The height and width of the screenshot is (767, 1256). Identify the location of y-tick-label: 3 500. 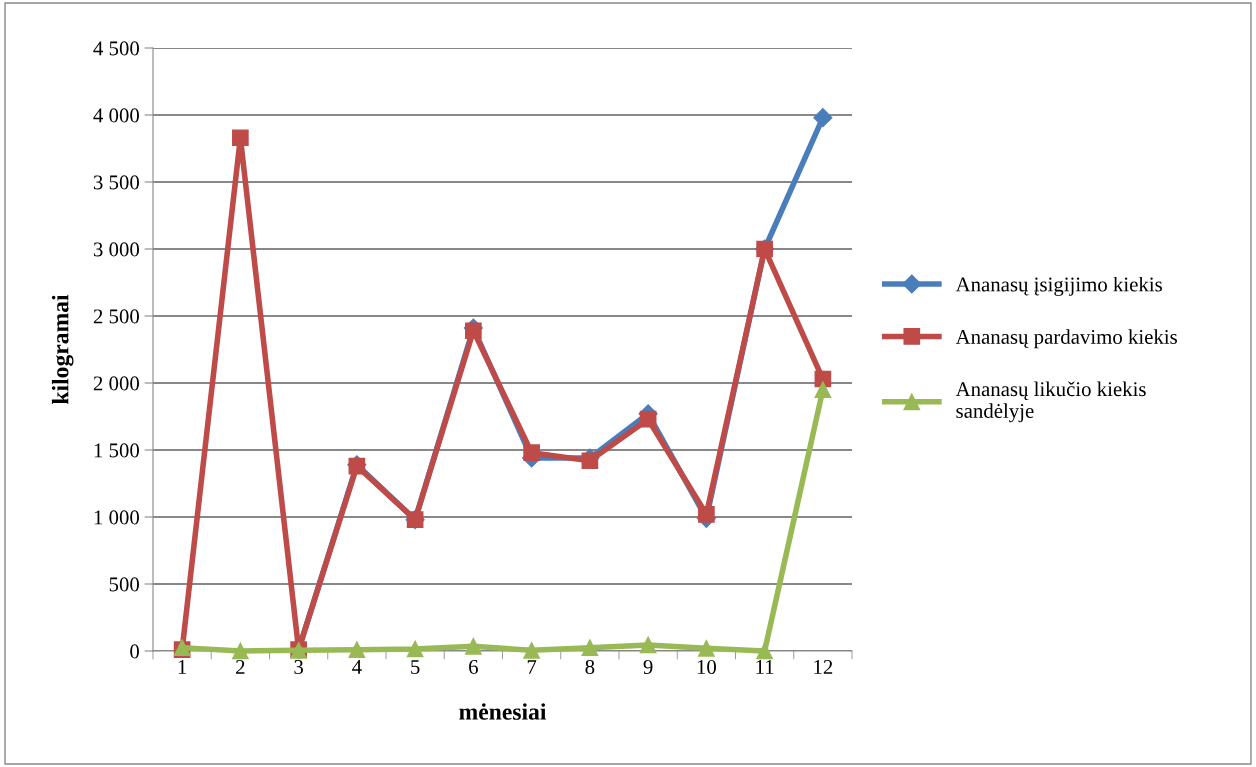
(116, 182).